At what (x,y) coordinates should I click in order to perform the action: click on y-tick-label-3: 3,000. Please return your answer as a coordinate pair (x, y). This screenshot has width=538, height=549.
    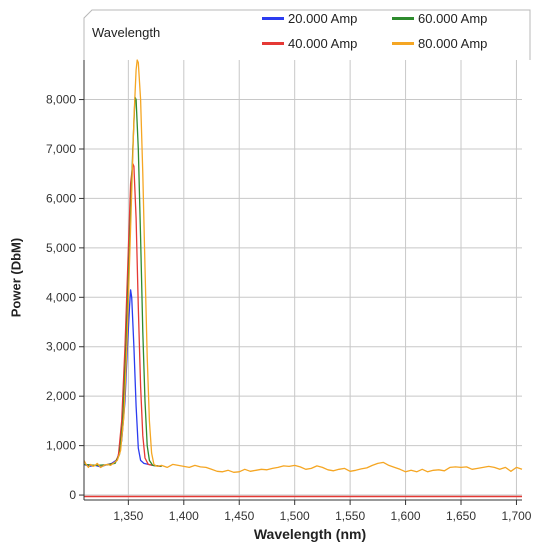
    Looking at the image, I should click on (61, 347).